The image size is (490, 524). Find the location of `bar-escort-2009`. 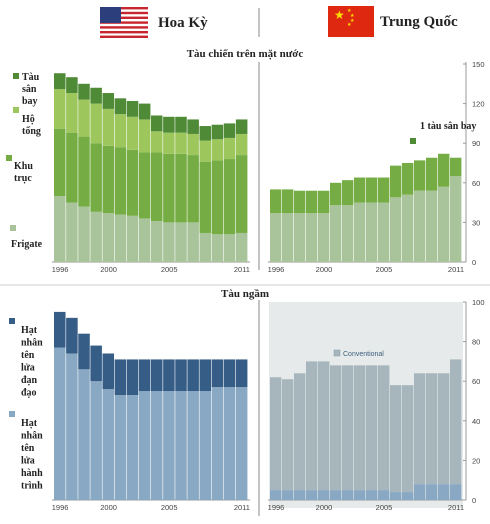

bar-escort-2009 is located at coordinates (217, 150).